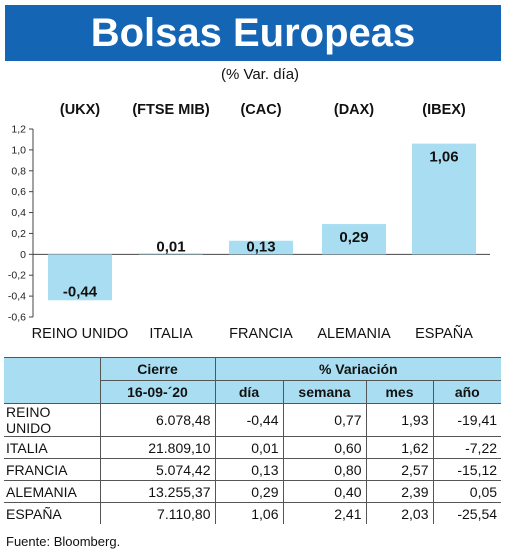 The image size is (520, 555). Describe the element at coordinates (443, 157) in the screenshot. I see `data-label: 1,06` at that location.